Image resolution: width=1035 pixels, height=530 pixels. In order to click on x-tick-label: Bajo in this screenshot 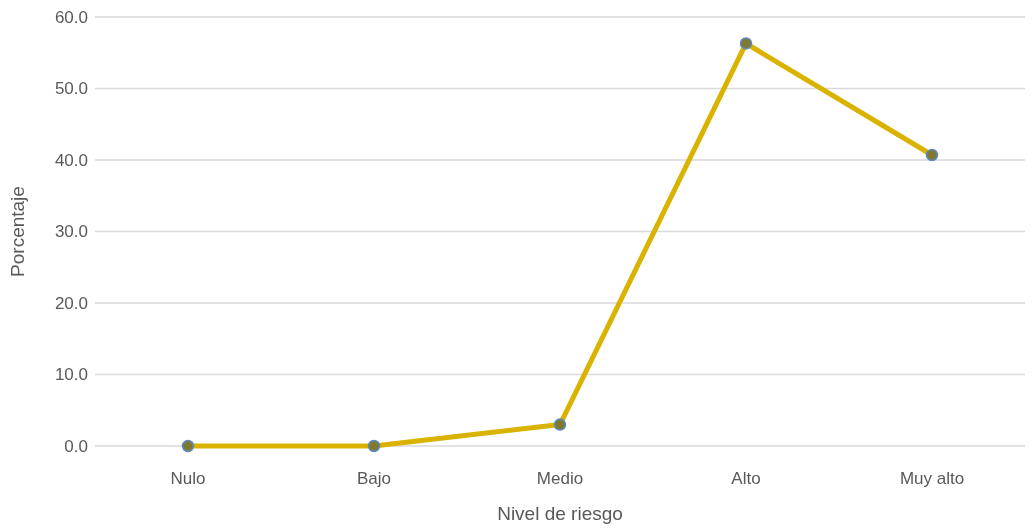, I will do `click(374, 478)`.